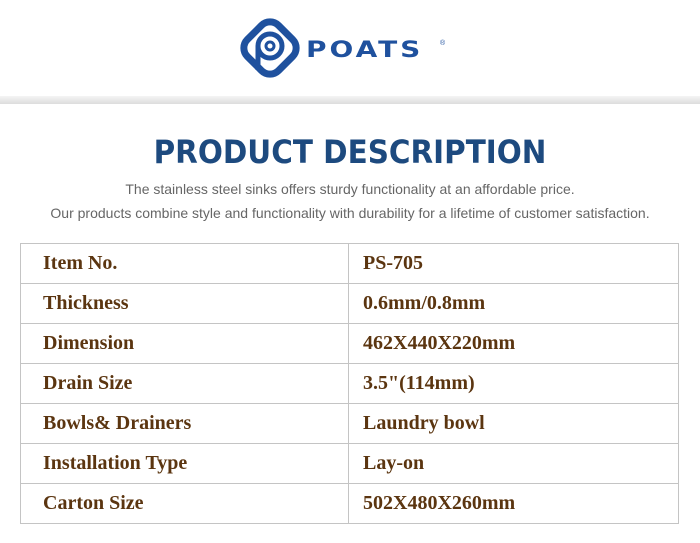  Describe the element at coordinates (350, 152) in the screenshot. I see `page-title: PRODUCT DESCRIPTION` at that location.